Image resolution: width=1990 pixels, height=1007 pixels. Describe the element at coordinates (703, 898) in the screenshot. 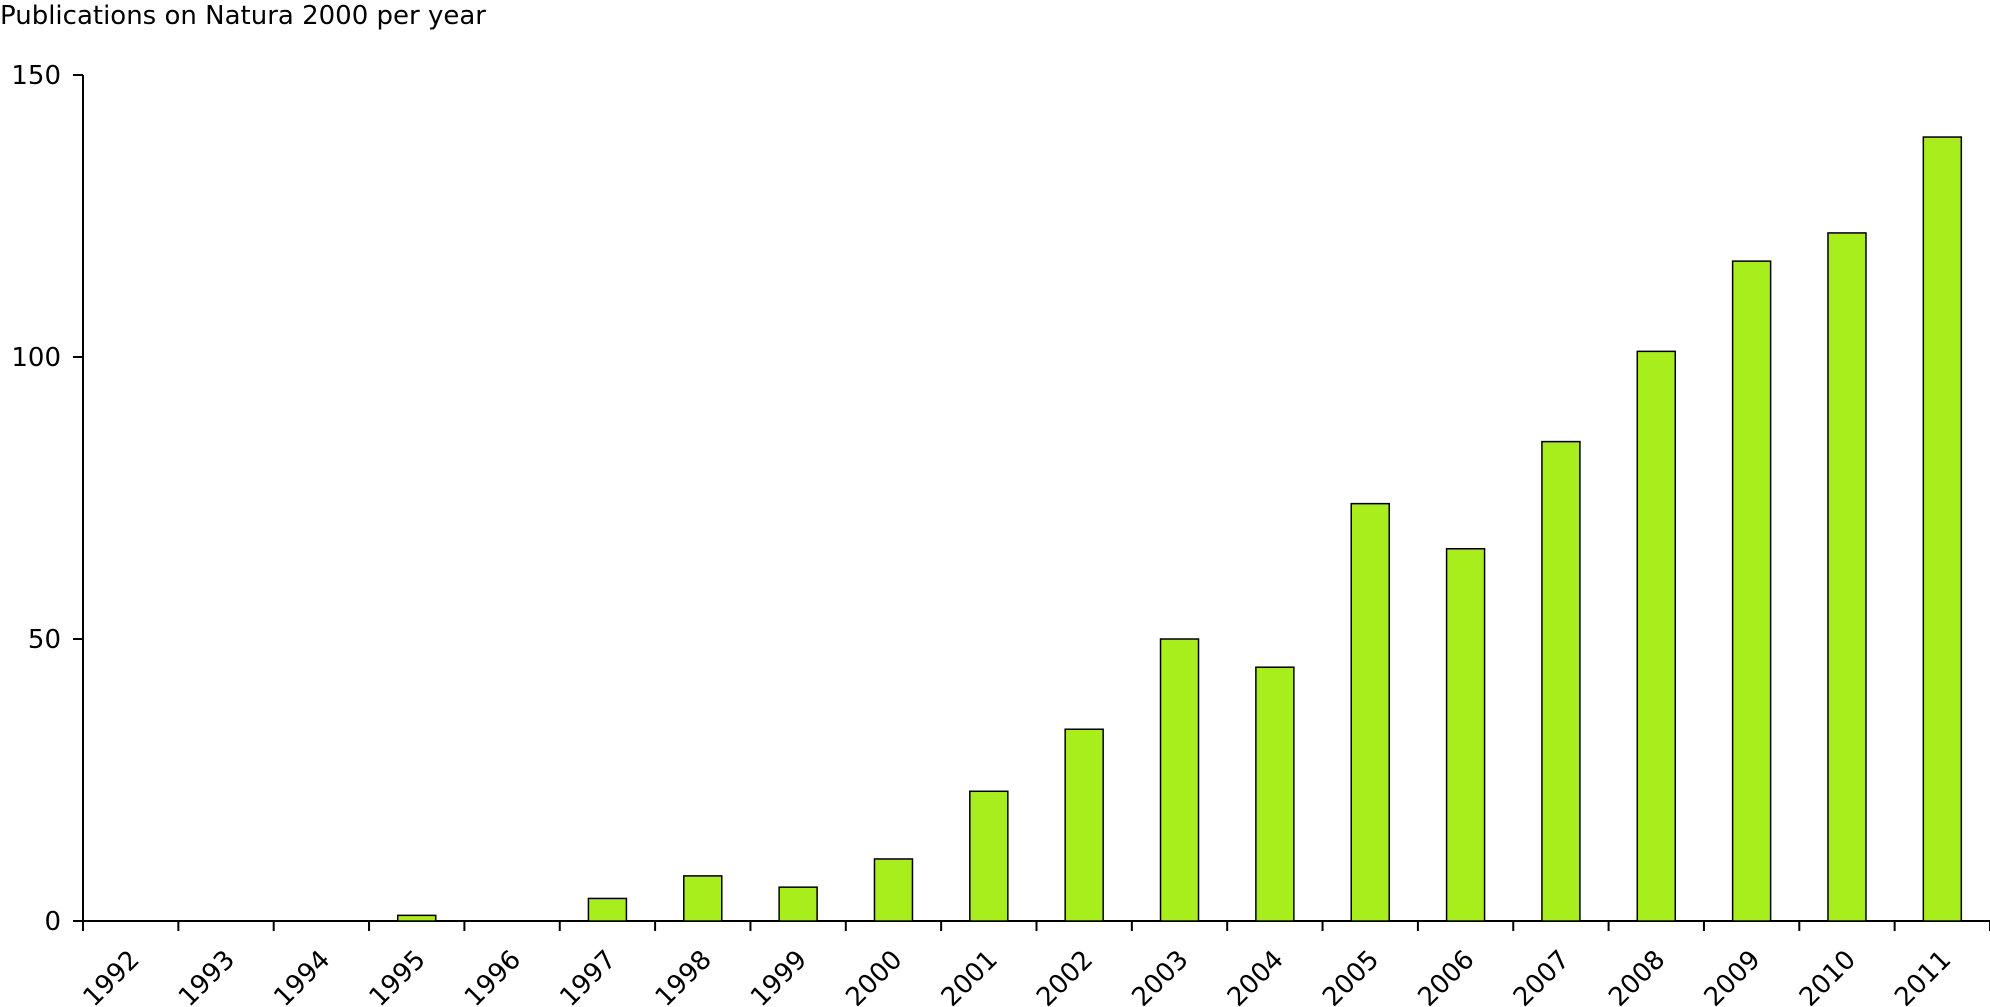

I see `bar-1998` at that location.